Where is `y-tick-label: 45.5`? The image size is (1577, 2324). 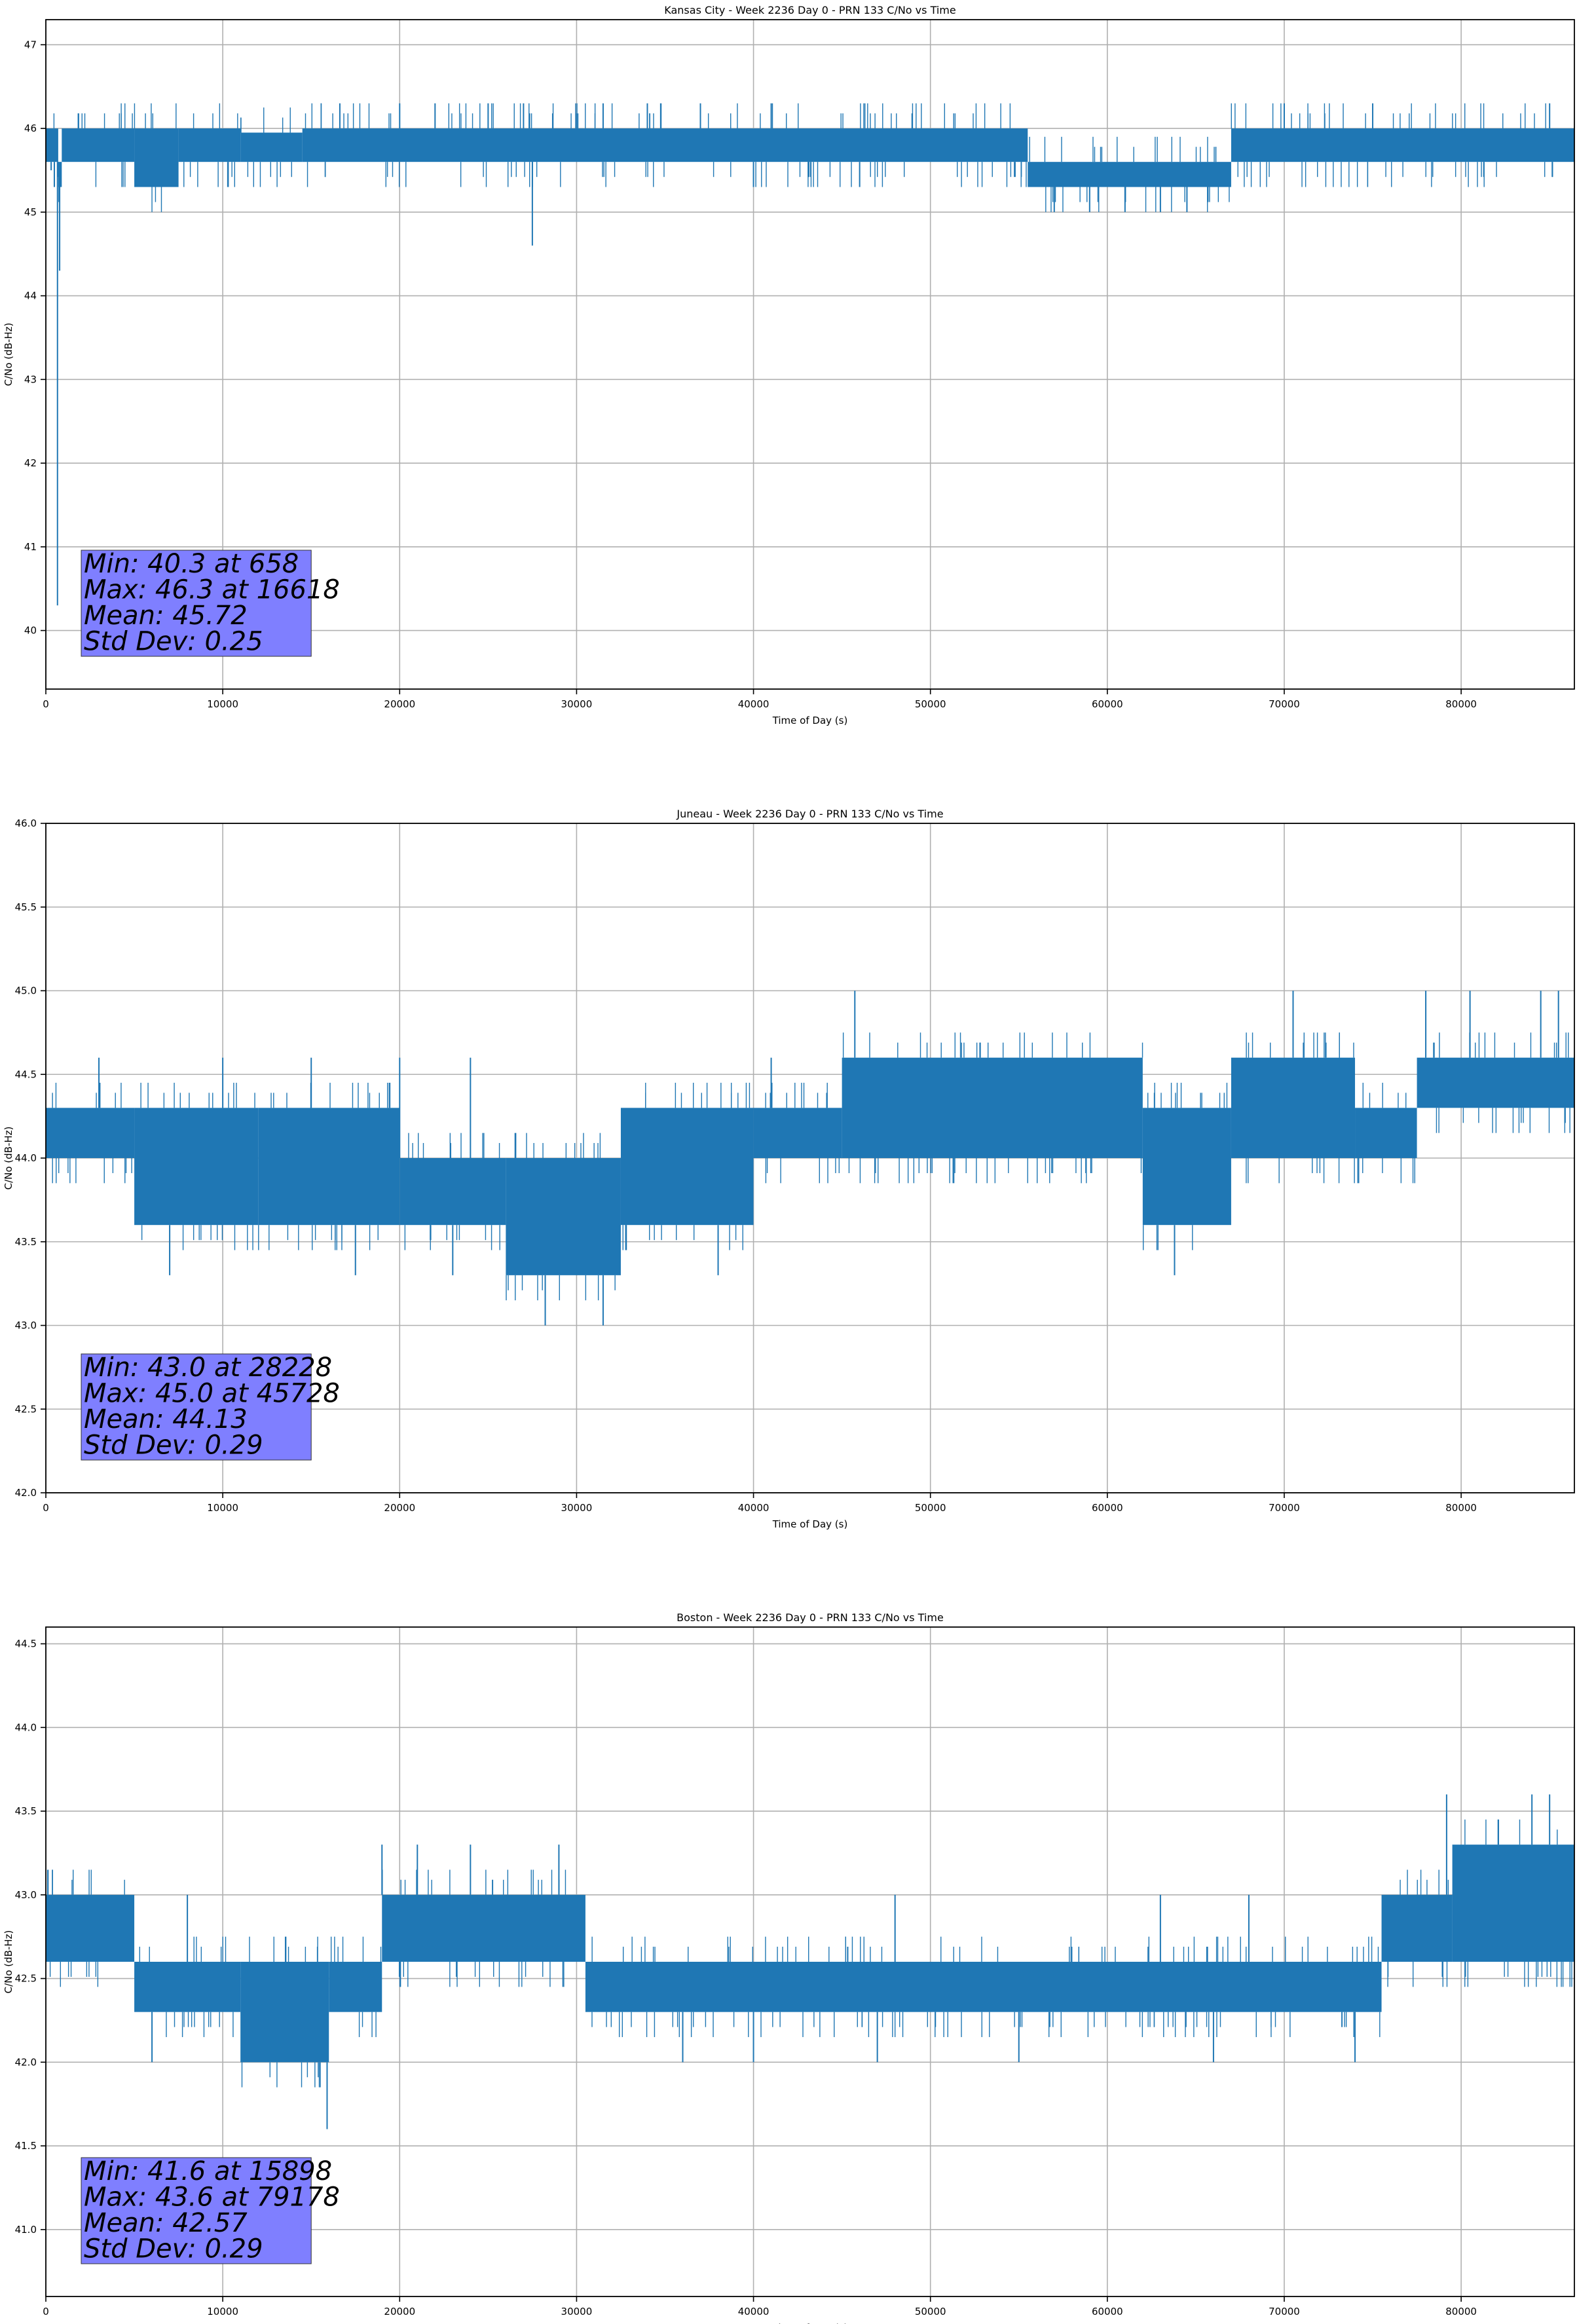
y-tick-label: 45.5 is located at coordinates (26, 907).